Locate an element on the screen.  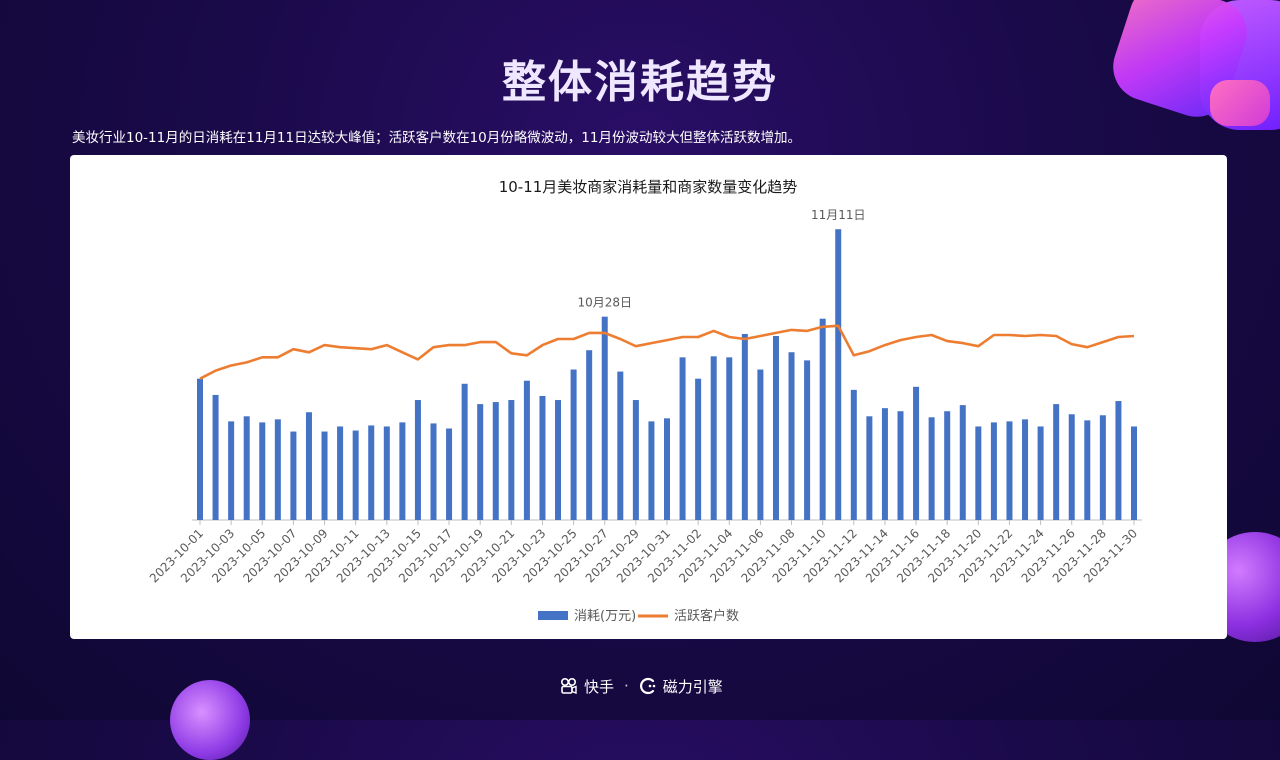
data-annotation: 11月11日 is located at coordinates (838, 215).